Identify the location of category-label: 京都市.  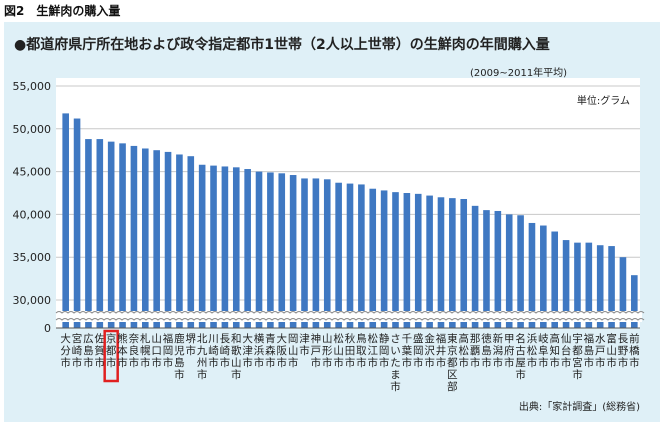
(111, 350).